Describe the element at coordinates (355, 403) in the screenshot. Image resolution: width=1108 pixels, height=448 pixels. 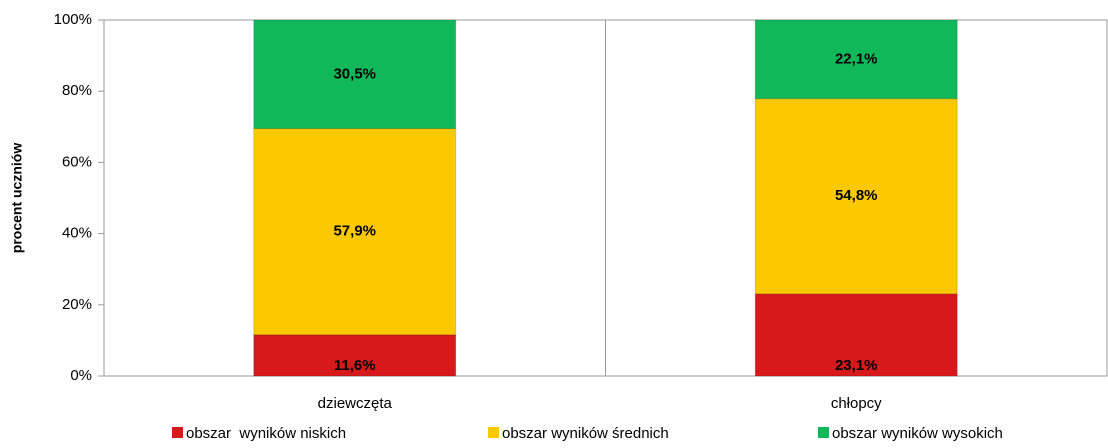
I see `x-tick-label: dziewczęta` at that location.